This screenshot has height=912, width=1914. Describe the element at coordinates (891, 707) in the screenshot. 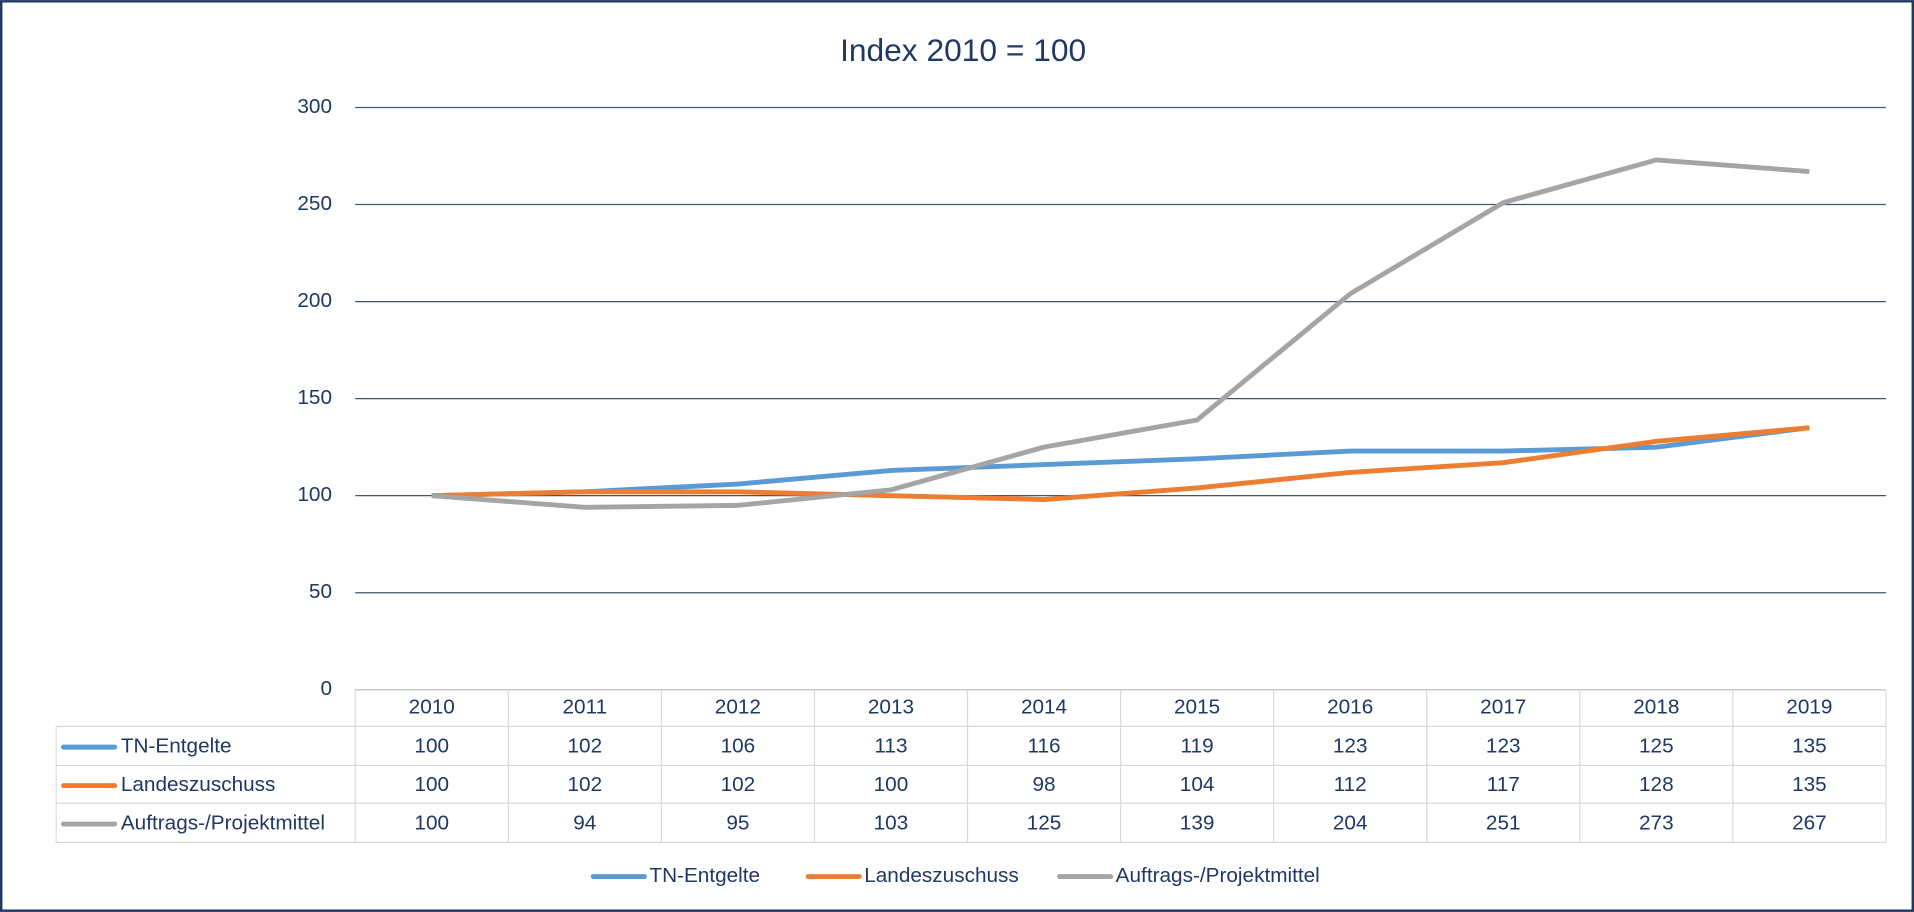

I see `x-tick-label: 2013` at that location.